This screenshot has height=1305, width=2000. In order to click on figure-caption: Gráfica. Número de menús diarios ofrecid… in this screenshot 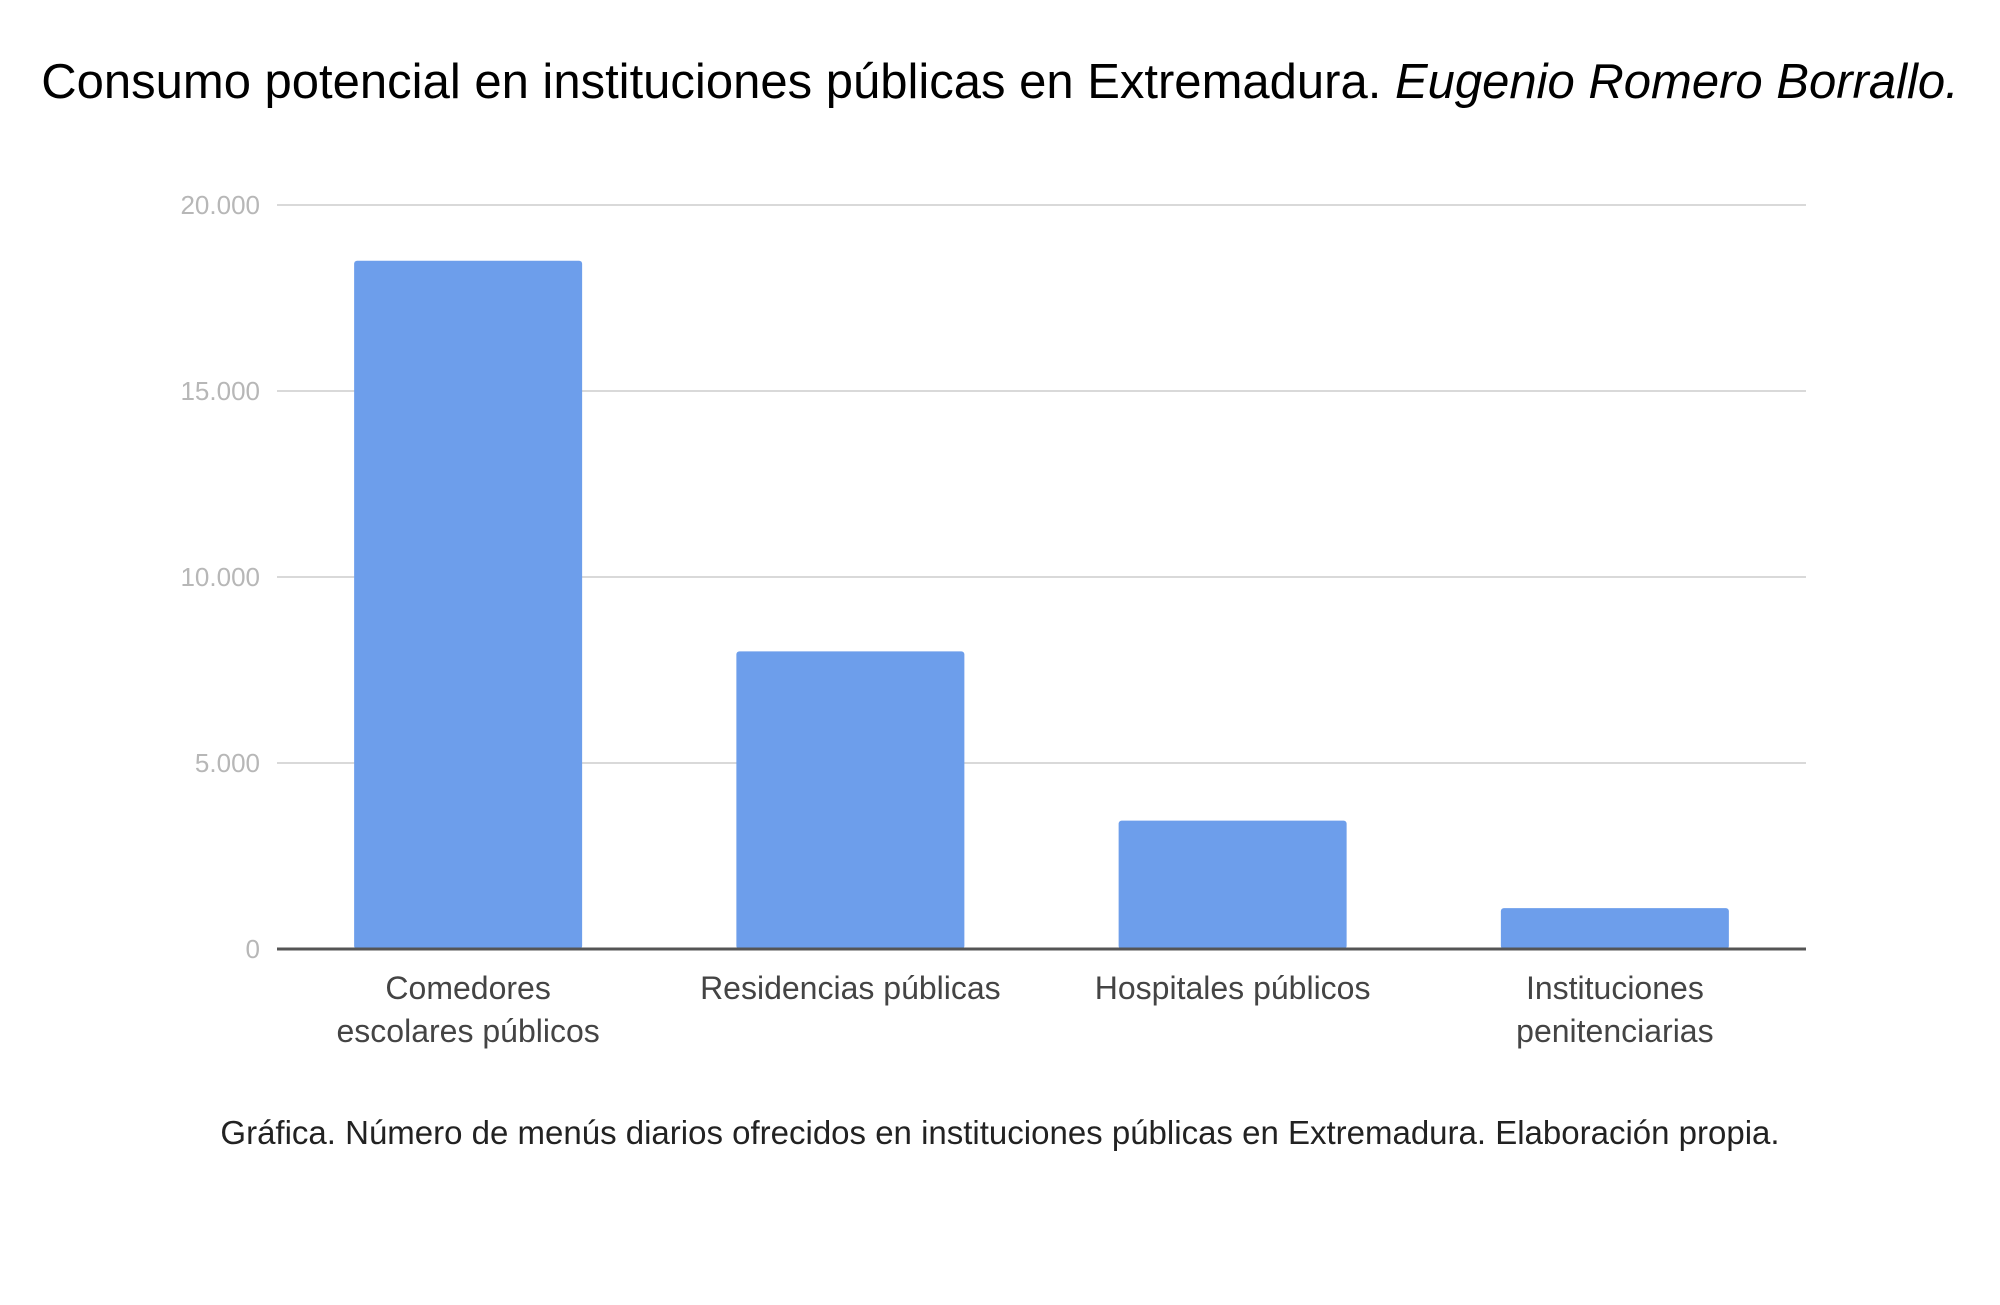, I will do `click(1000, 1132)`.